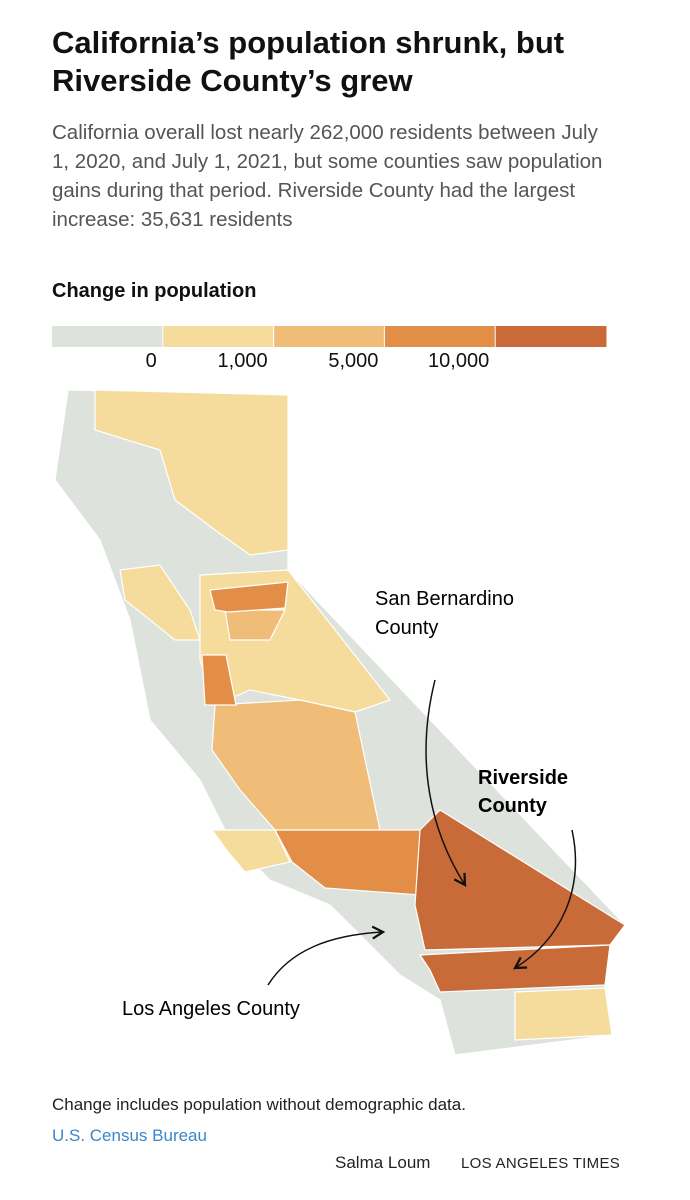 Image resolution: width=690 pixels, height=1200 pixels. I want to click on annotation: San Bernardino, so click(444, 599).